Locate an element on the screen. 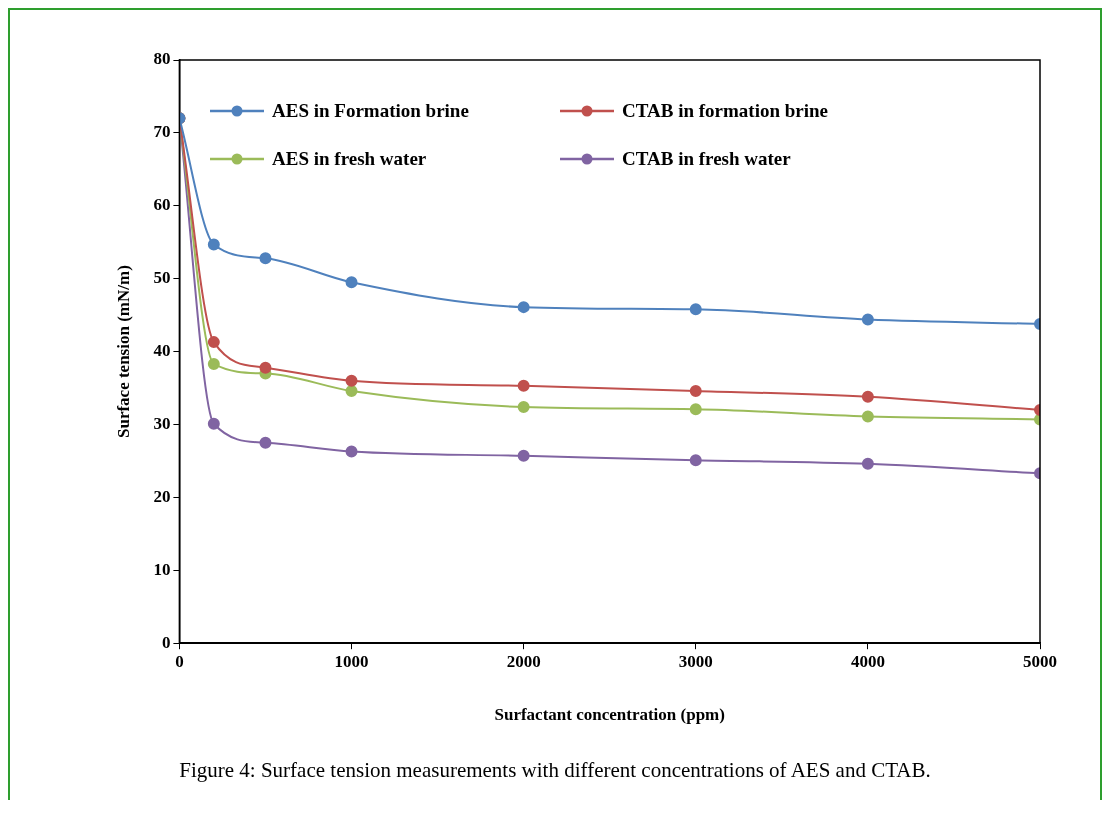 This screenshot has width=1115, height=813. legend-label: CTAB in fresh water is located at coordinates (706, 159).